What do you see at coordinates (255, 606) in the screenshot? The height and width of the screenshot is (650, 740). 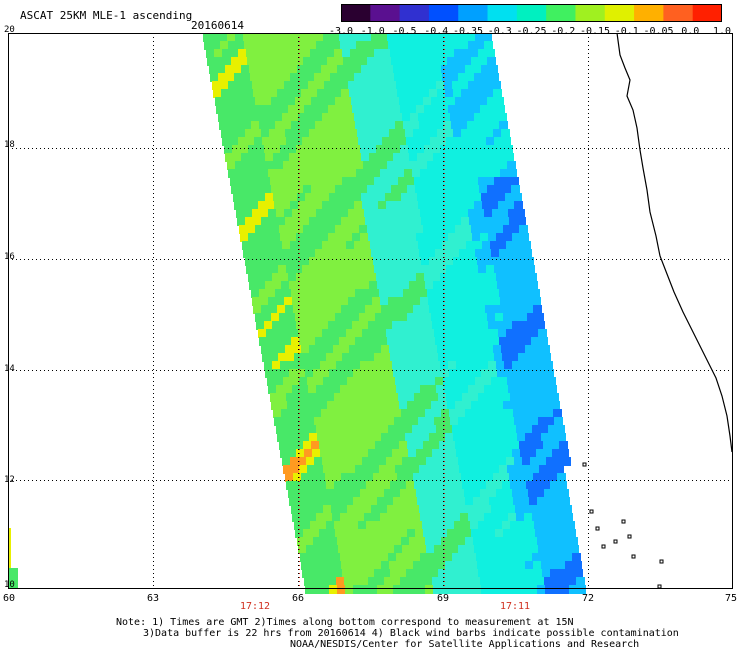 I see `time-label-1: 17:12` at bounding box center [255, 606].